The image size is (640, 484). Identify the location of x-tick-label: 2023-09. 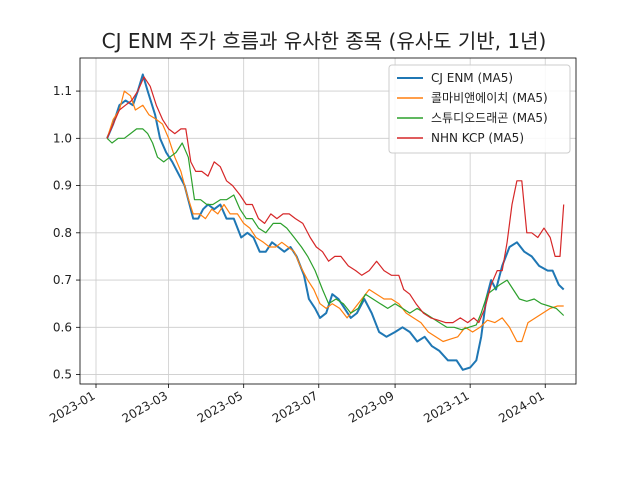
(371, 406).